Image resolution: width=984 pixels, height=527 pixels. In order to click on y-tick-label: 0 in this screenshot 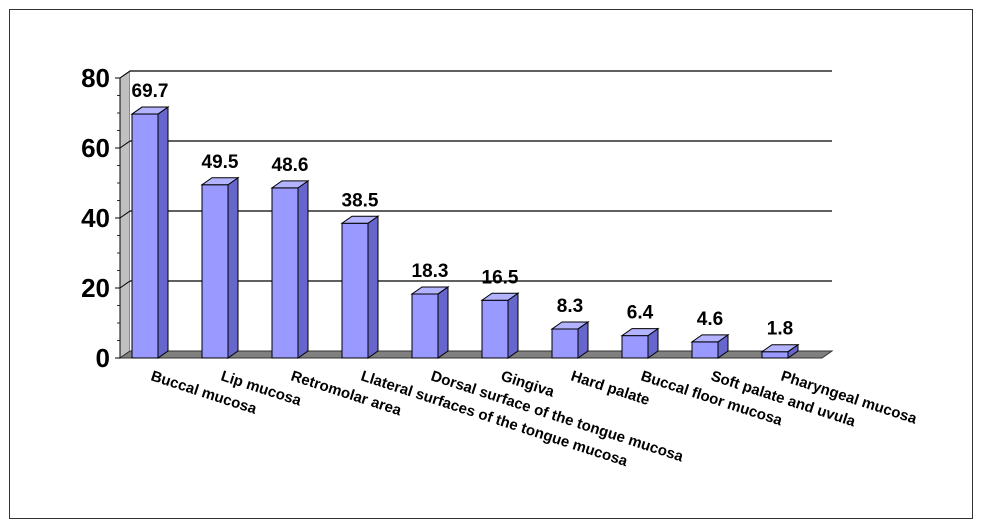, I will do `click(103, 358)`.